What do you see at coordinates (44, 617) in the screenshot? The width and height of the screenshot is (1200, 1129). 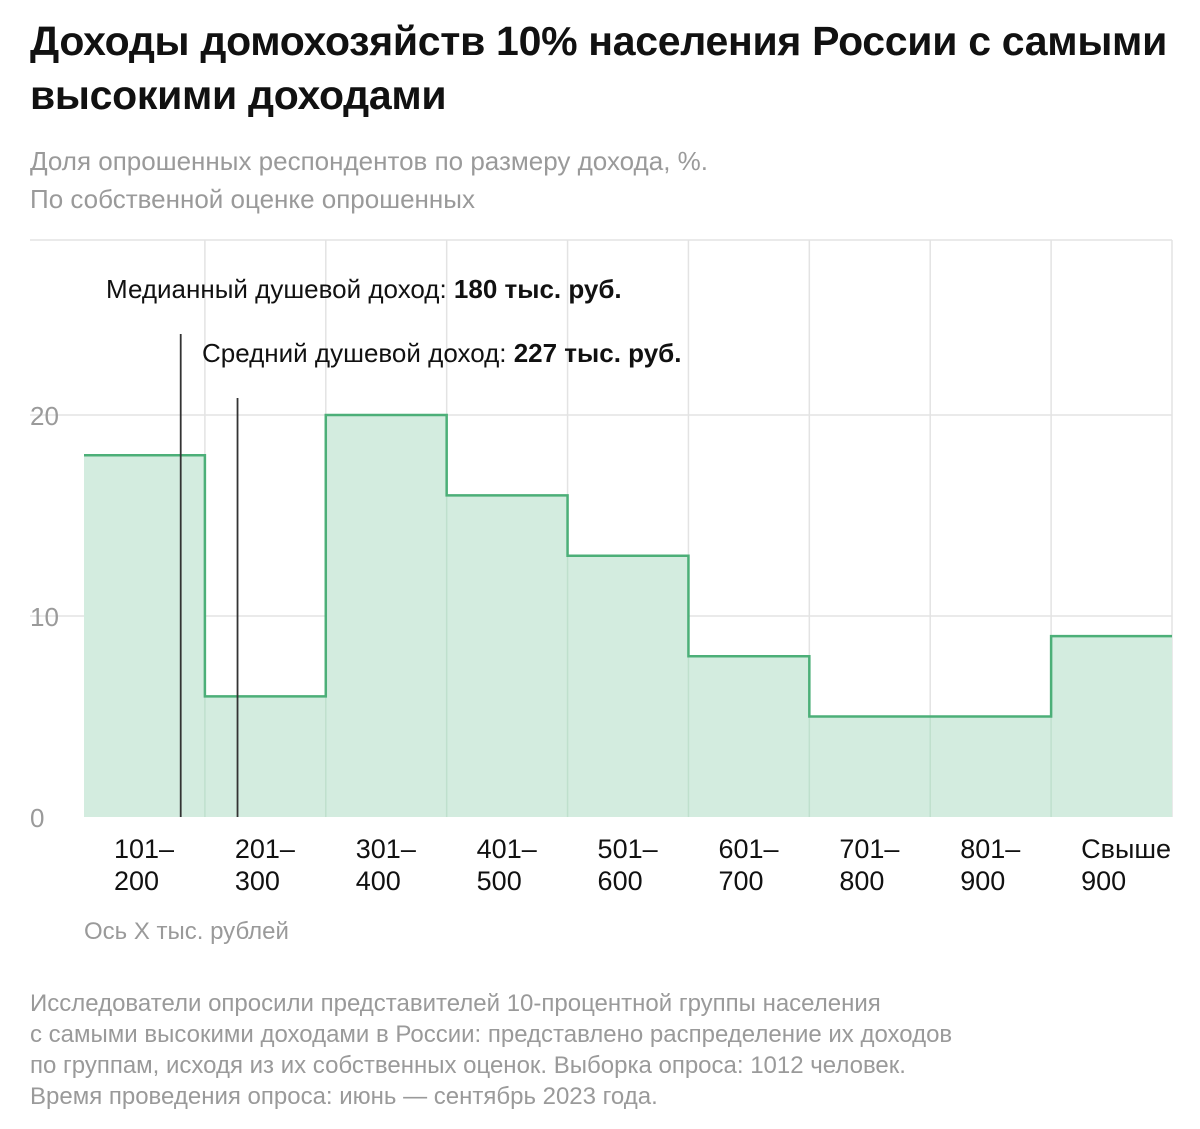 I see `y-tick-label: 10` at bounding box center [44, 617].